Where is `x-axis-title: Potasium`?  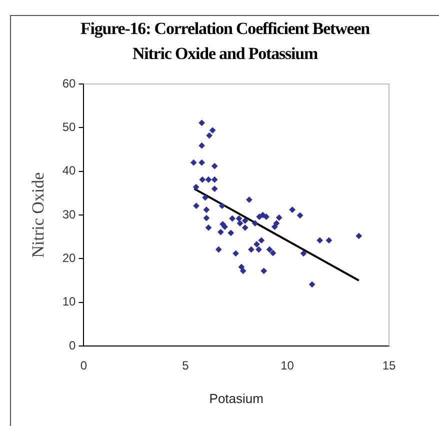
x-axis-title: Potasium is located at coordinates (236, 398).